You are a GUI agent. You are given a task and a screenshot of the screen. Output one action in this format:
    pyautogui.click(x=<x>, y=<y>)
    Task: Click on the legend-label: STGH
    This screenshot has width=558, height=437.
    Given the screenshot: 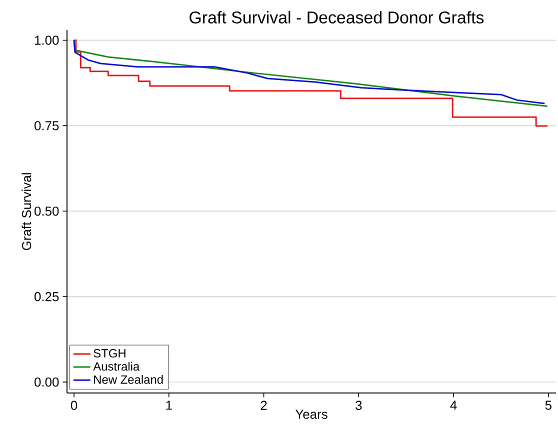 What is the action you would take?
    pyautogui.click(x=110, y=353)
    